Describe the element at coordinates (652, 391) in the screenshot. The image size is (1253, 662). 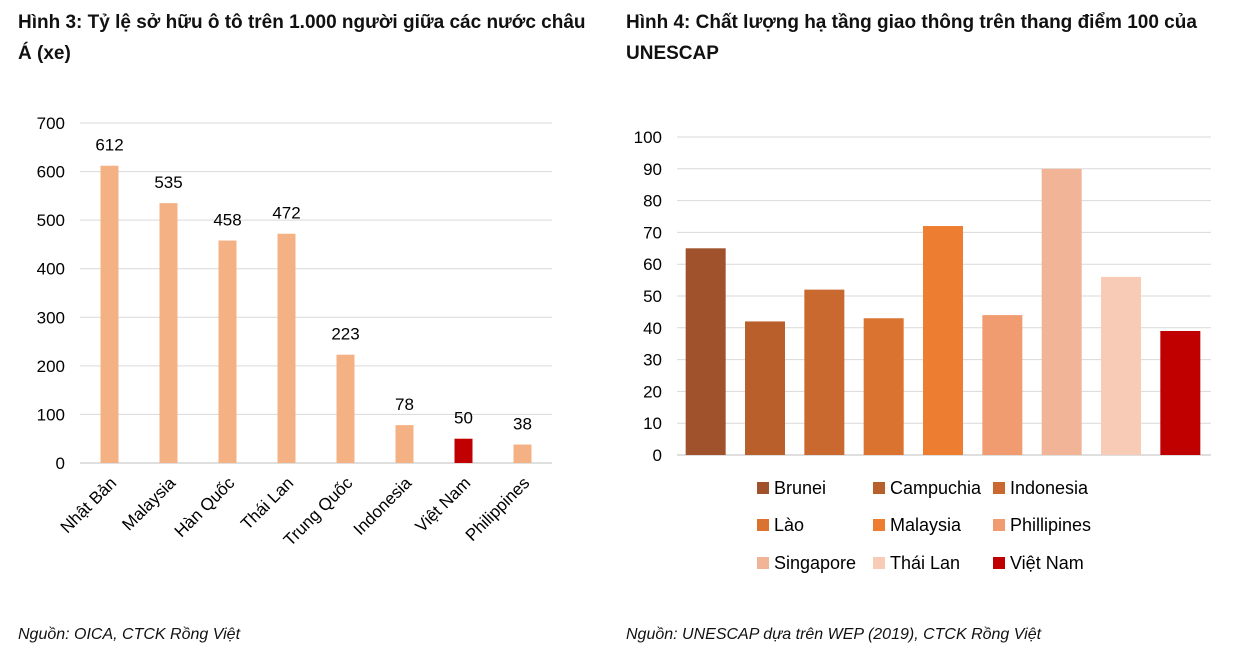
I see `chart2-y-tick-label: 20` at that location.